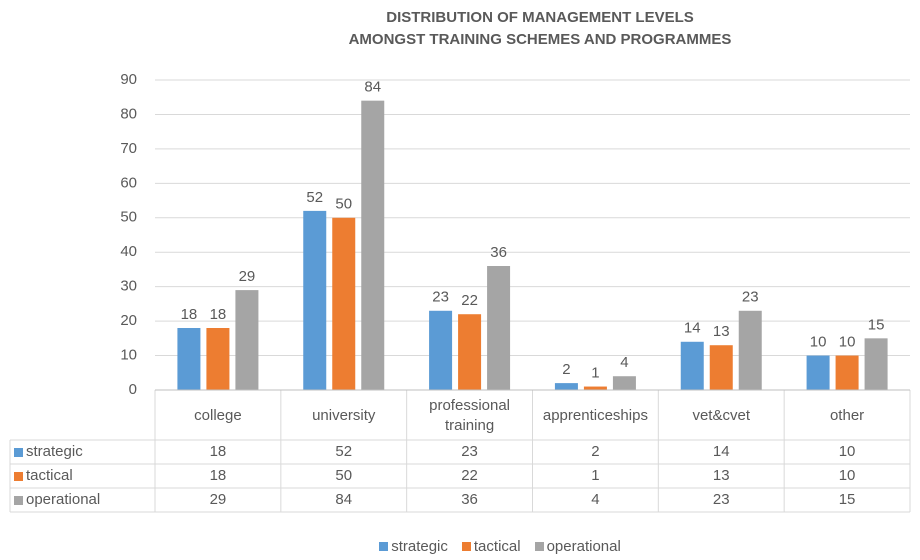  Describe the element at coordinates (583, 546) in the screenshot. I see `legend-label: operational` at that location.